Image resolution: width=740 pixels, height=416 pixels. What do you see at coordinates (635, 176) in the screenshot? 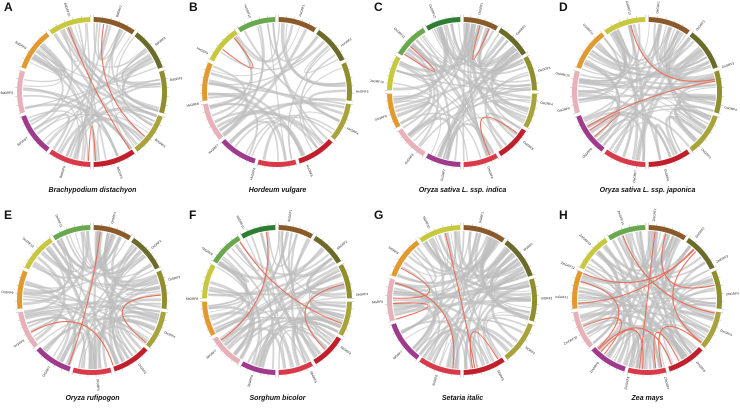
I see `gene-label: OsGRF7` at bounding box center [635, 176].